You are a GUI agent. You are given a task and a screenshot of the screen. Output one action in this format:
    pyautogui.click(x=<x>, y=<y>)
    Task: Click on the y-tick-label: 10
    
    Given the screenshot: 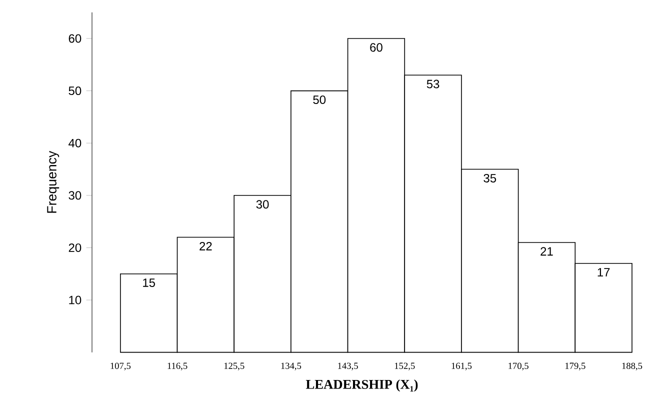 What is the action you would take?
    pyautogui.click(x=75, y=300)
    